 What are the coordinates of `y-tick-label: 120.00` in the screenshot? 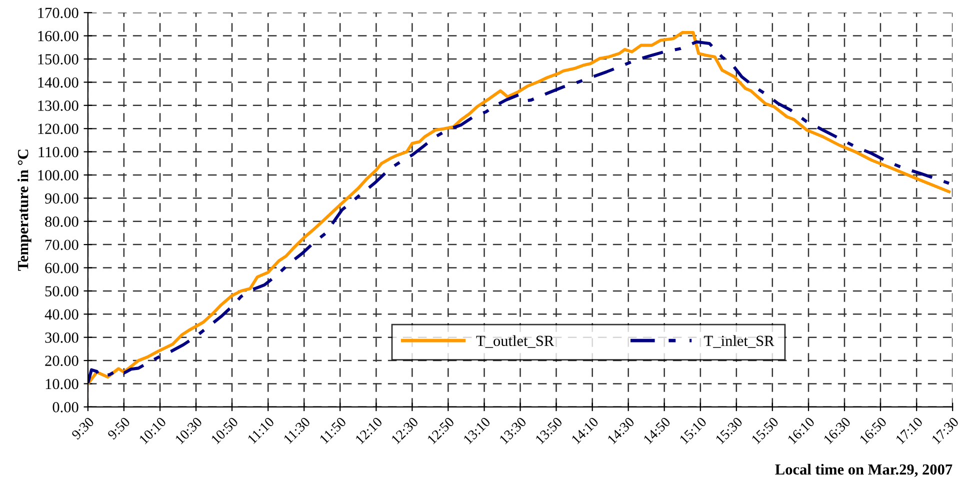 It's located at (58, 129).